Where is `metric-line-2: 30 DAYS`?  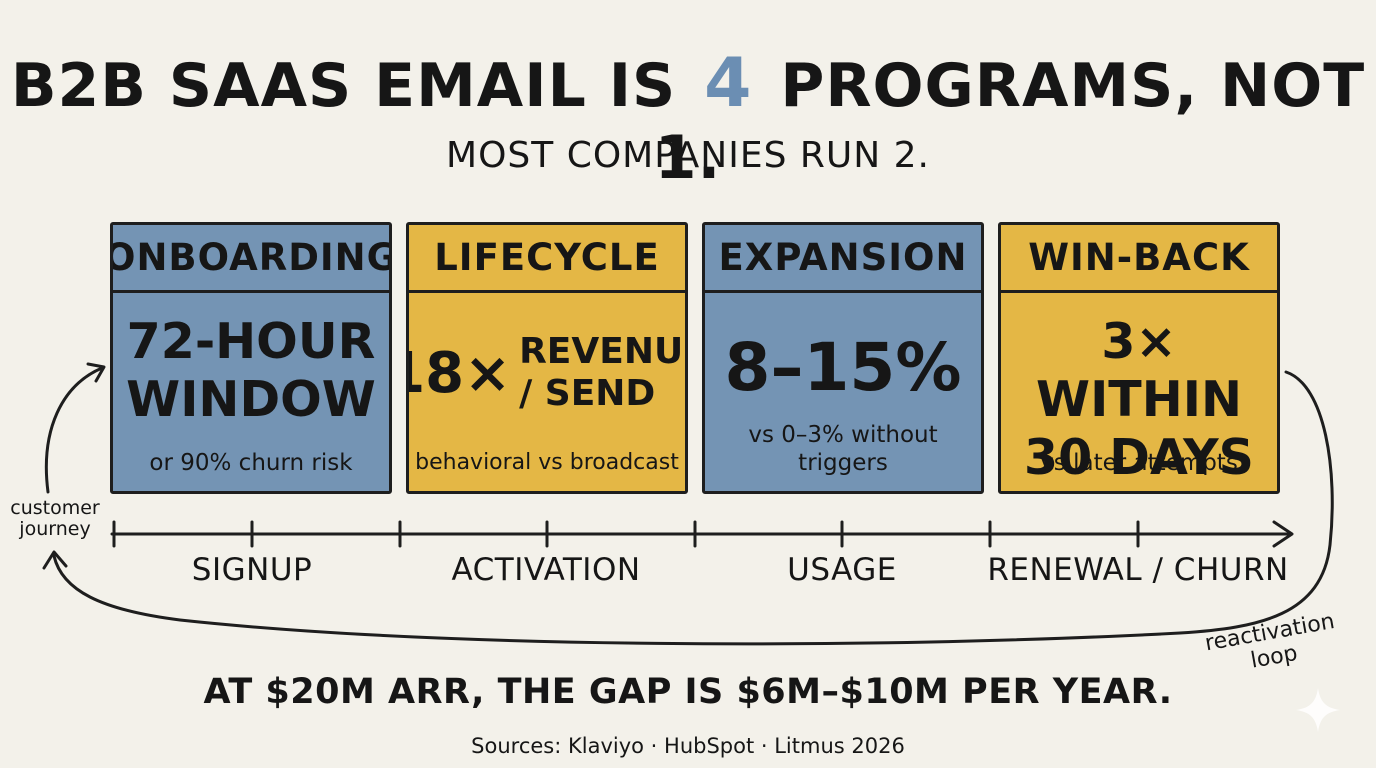 metric-line-2: 30 DAYS is located at coordinates (1139, 457).